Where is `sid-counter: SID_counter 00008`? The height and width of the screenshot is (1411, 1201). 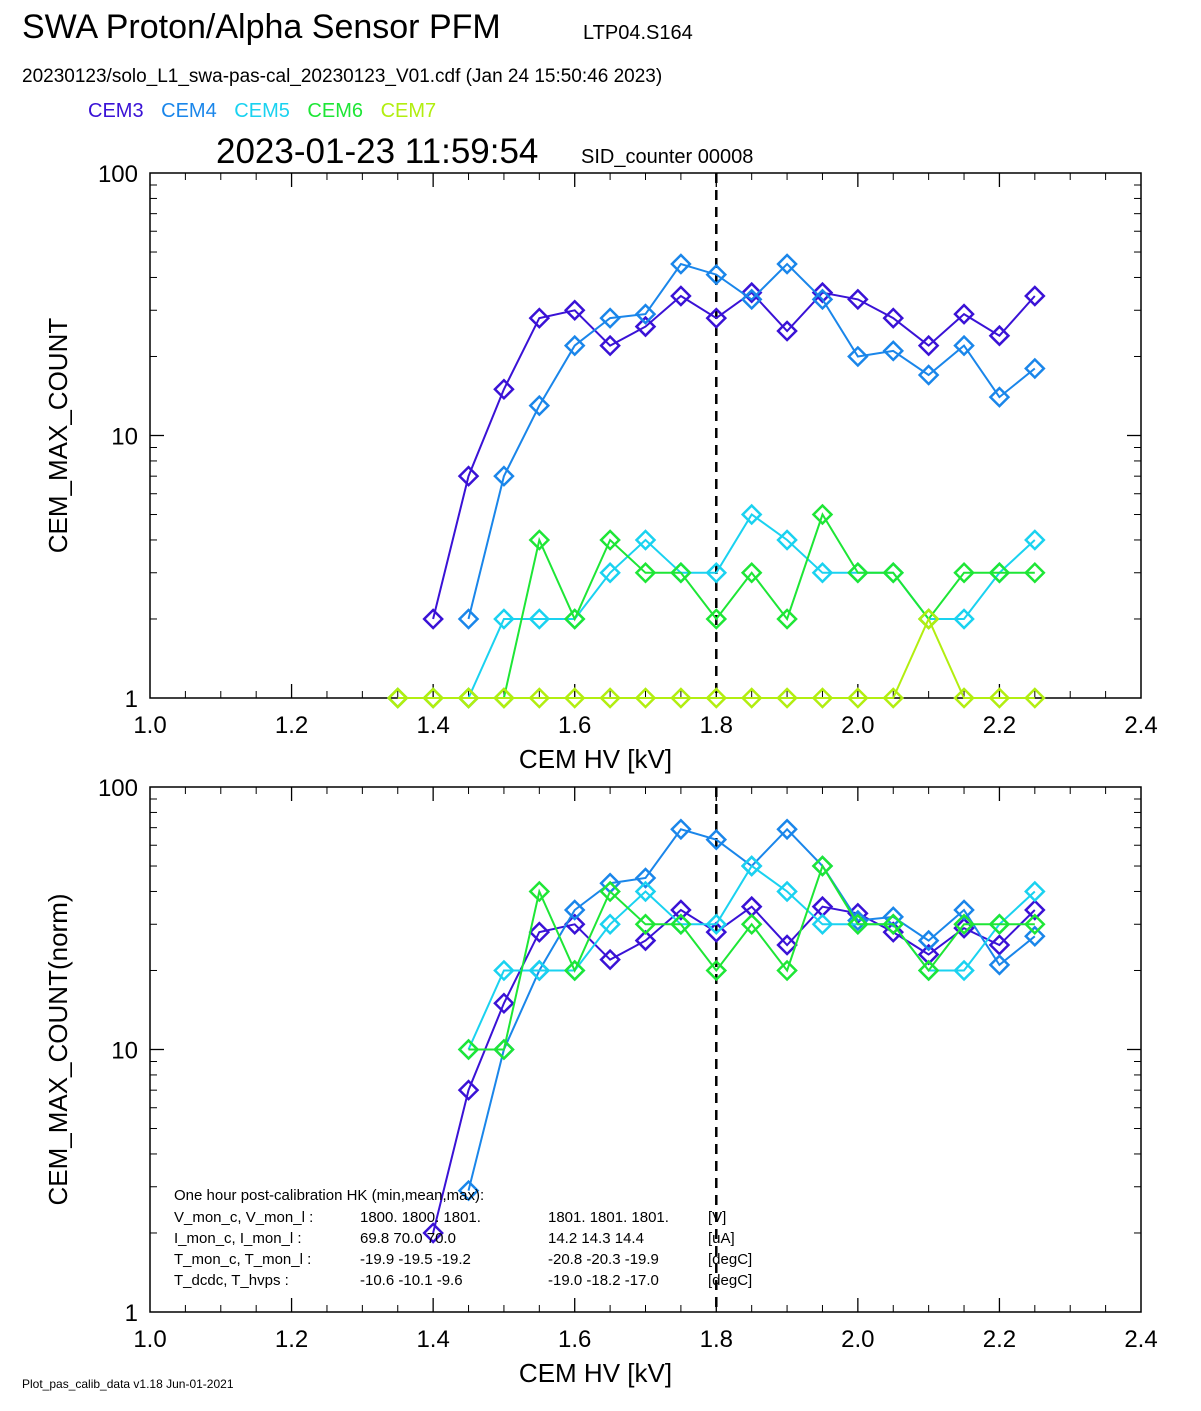
sid-counter: SID_counter 00008 is located at coordinates (667, 157).